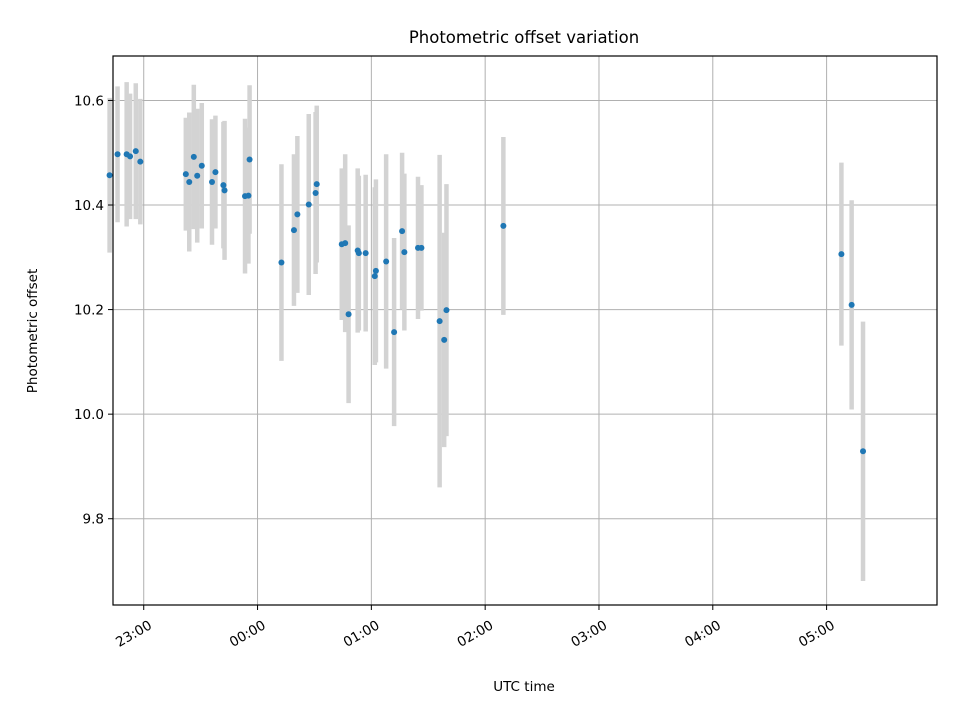 Image resolution: width=960 pixels, height=720 pixels. What do you see at coordinates (248, 633) in the screenshot?
I see `x-tick-label: 00:00` at bounding box center [248, 633].